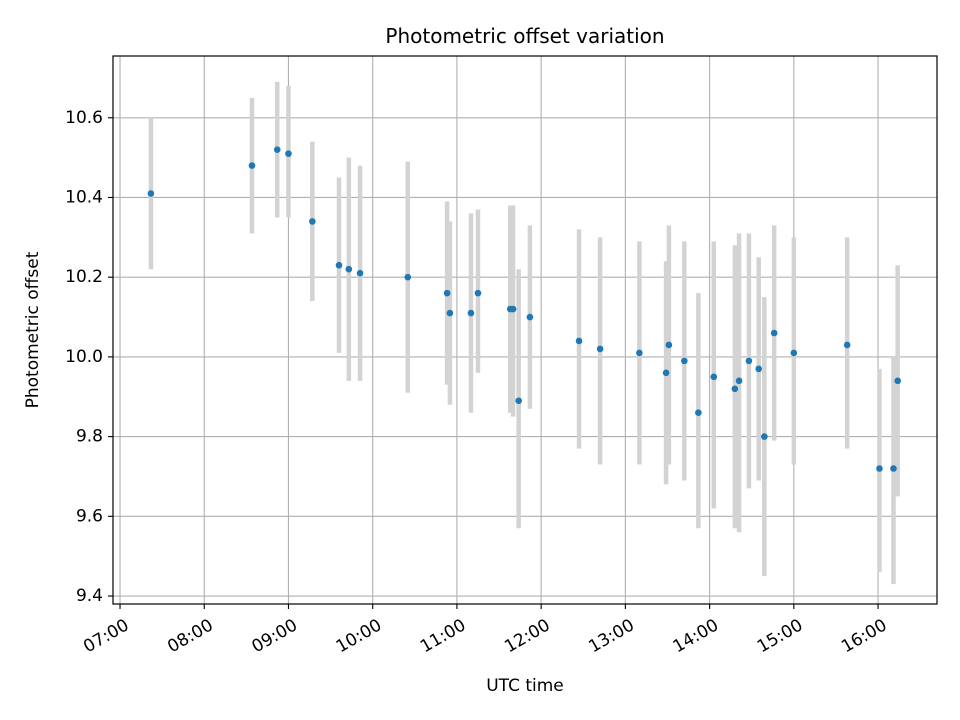 This screenshot has width=960, height=720. Describe the element at coordinates (525, 686) in the screenshot. I see `x-axis-label: UTC time` at that location.